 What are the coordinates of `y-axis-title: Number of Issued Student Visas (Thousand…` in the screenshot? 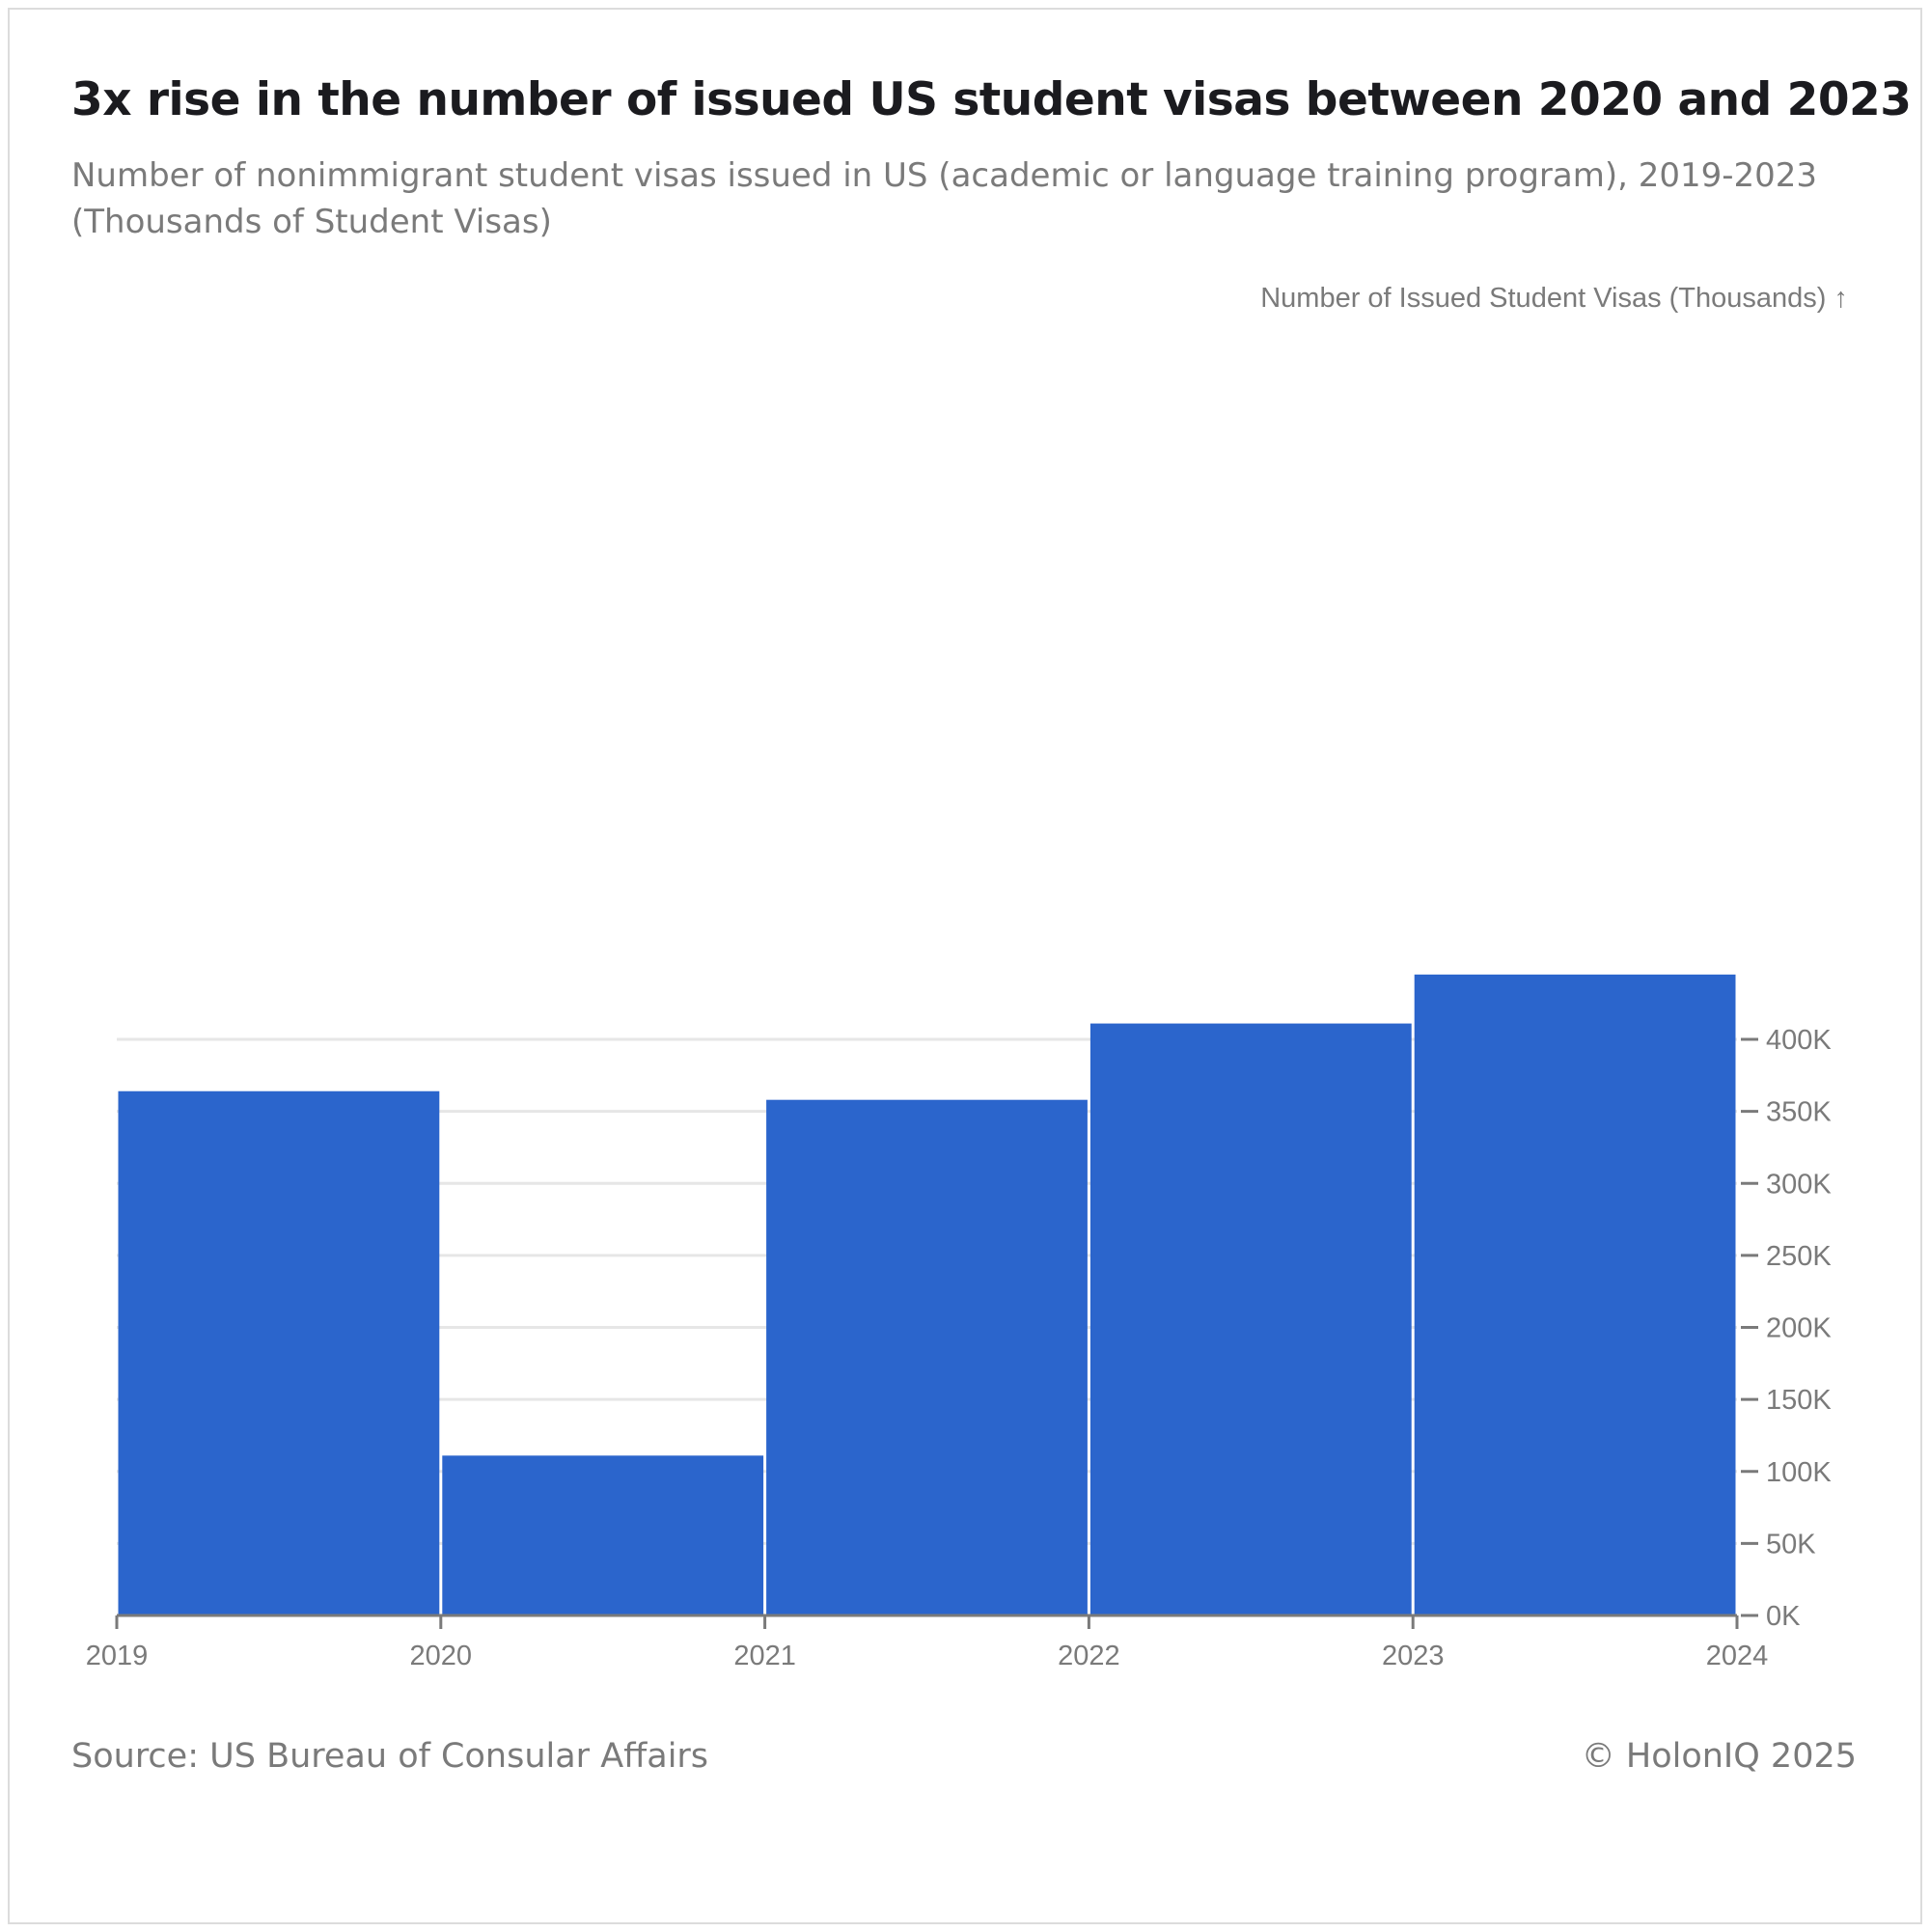 It's located at (1554, 298).